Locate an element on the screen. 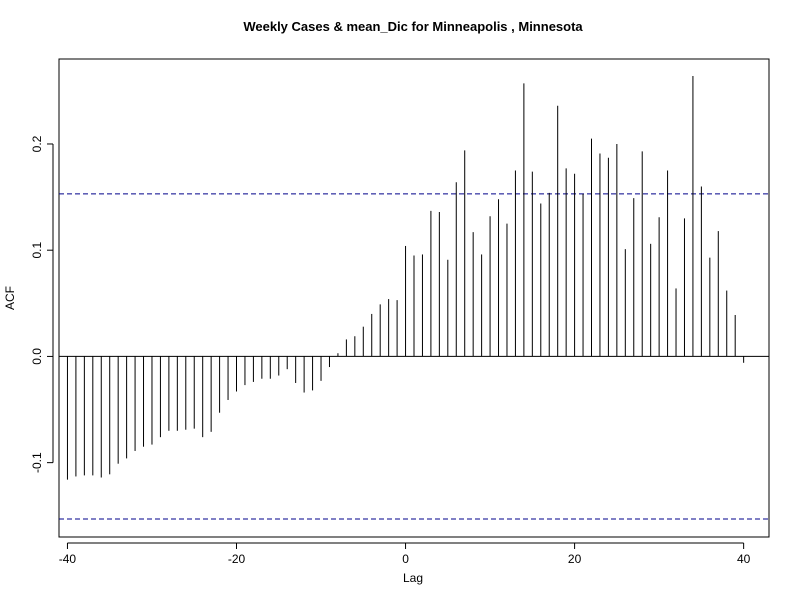 The image size is (800, 600). y-tick-label: -0.1 is located at coordinates (37, 462).